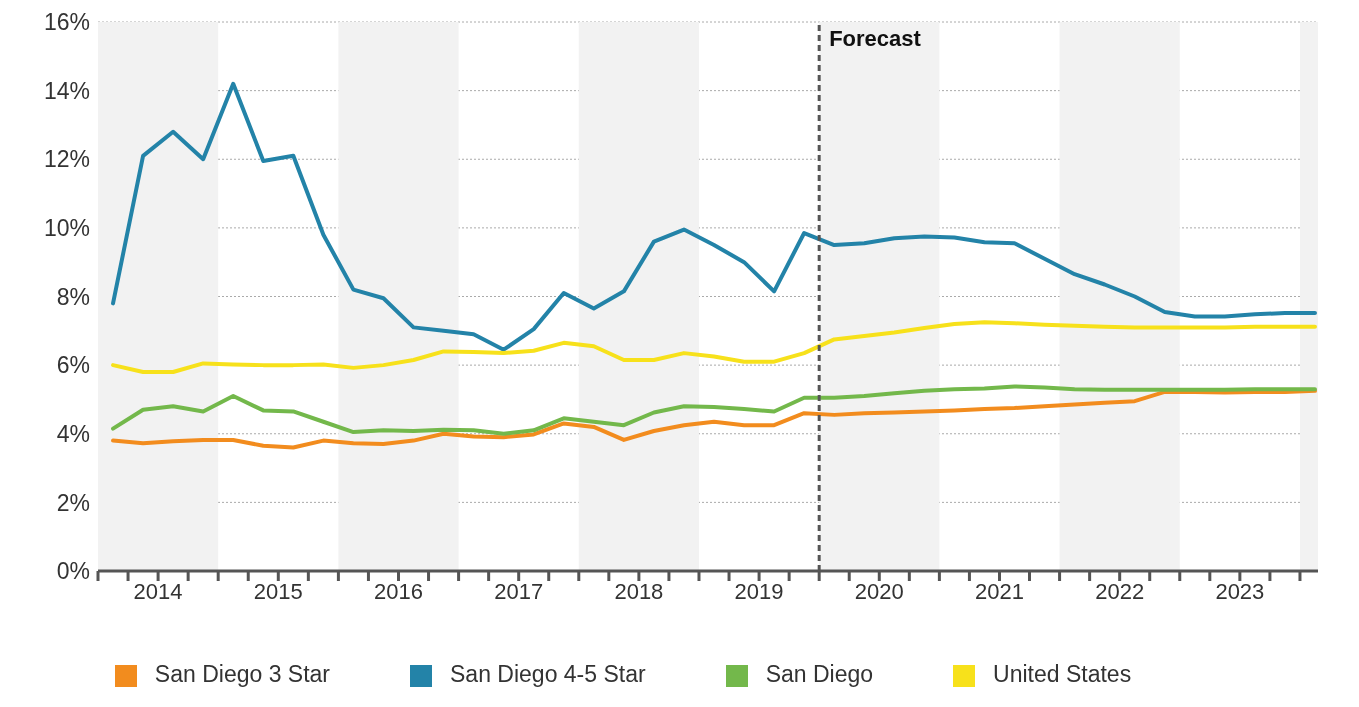 This screenshot has width=1359, height=707. Describe the element at coordinates (1120, 591) in the screenshot. I see `x-tick-label: 2022` at that location.